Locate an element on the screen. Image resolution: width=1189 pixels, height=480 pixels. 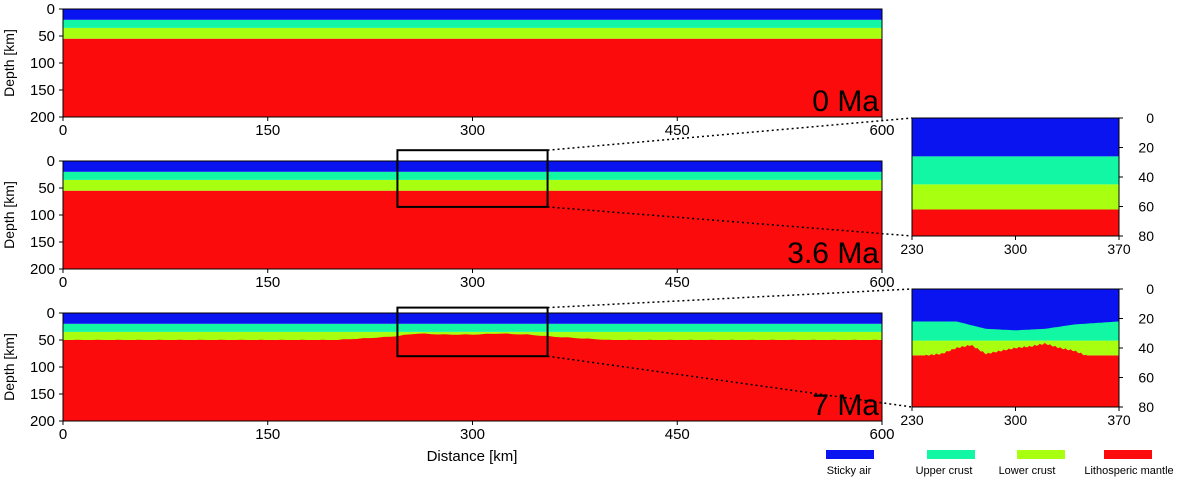
legend-label-lithospheric-mantle: Lithosperic mantle is located at coordinates (1128, 471).